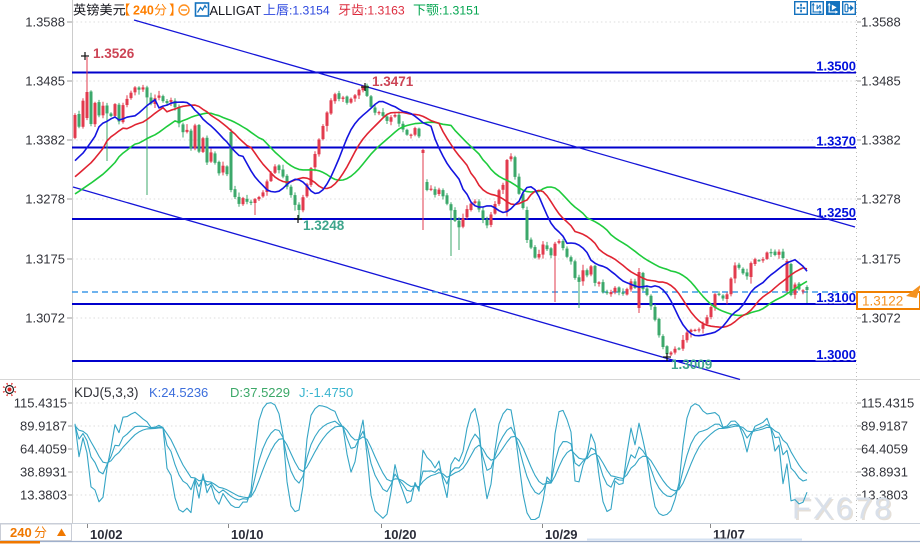  What do you see at coordinates (836, 212) in the screenshot?
I see `svg-text: 1.3250` at bounding box center [836, 212].